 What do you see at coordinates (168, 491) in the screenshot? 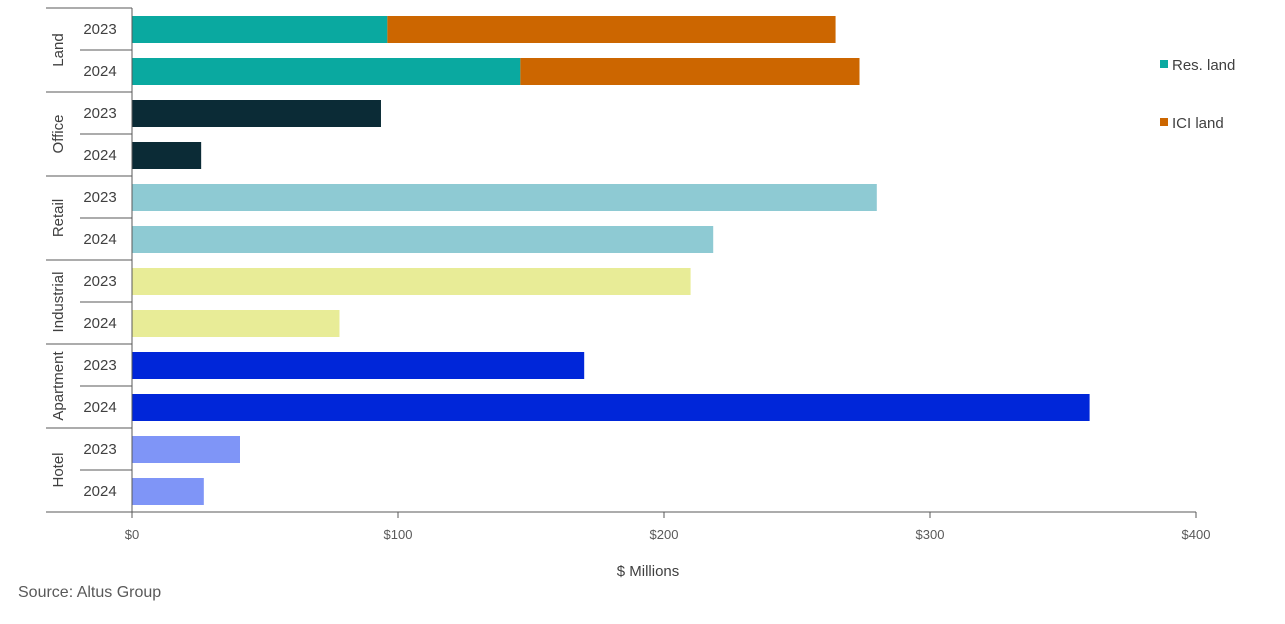
I see `bar-hotel-2024` at bounding box center [168, 491].